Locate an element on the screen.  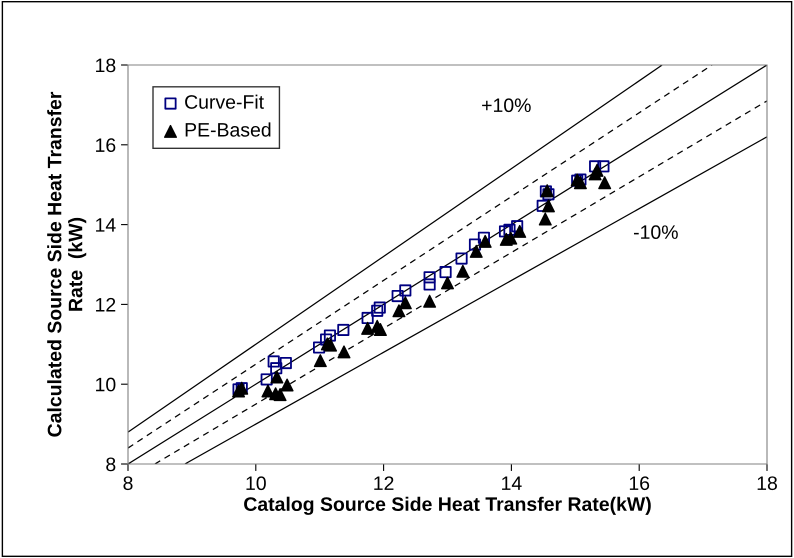
x-tick-label: 12 is located at coordinates (384, 483).